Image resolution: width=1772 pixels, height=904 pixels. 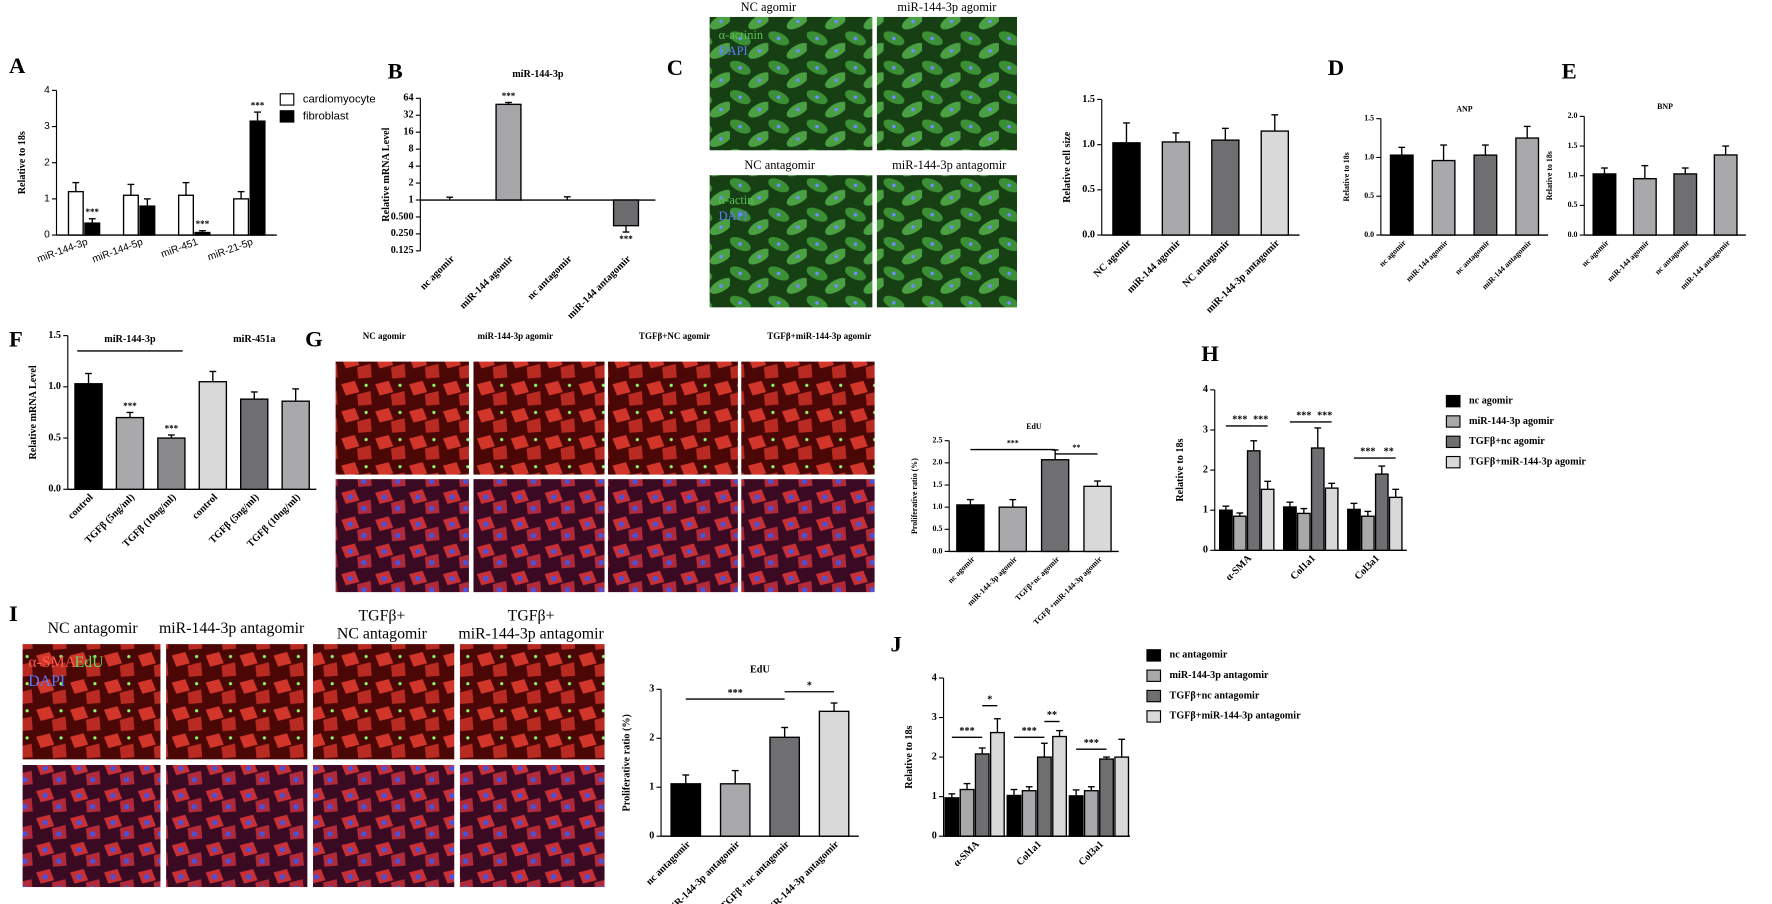 What do you see at coordinates (17, 65) in the screenshot?
I see `panel-letter: A` at bounding box center [17, 65].